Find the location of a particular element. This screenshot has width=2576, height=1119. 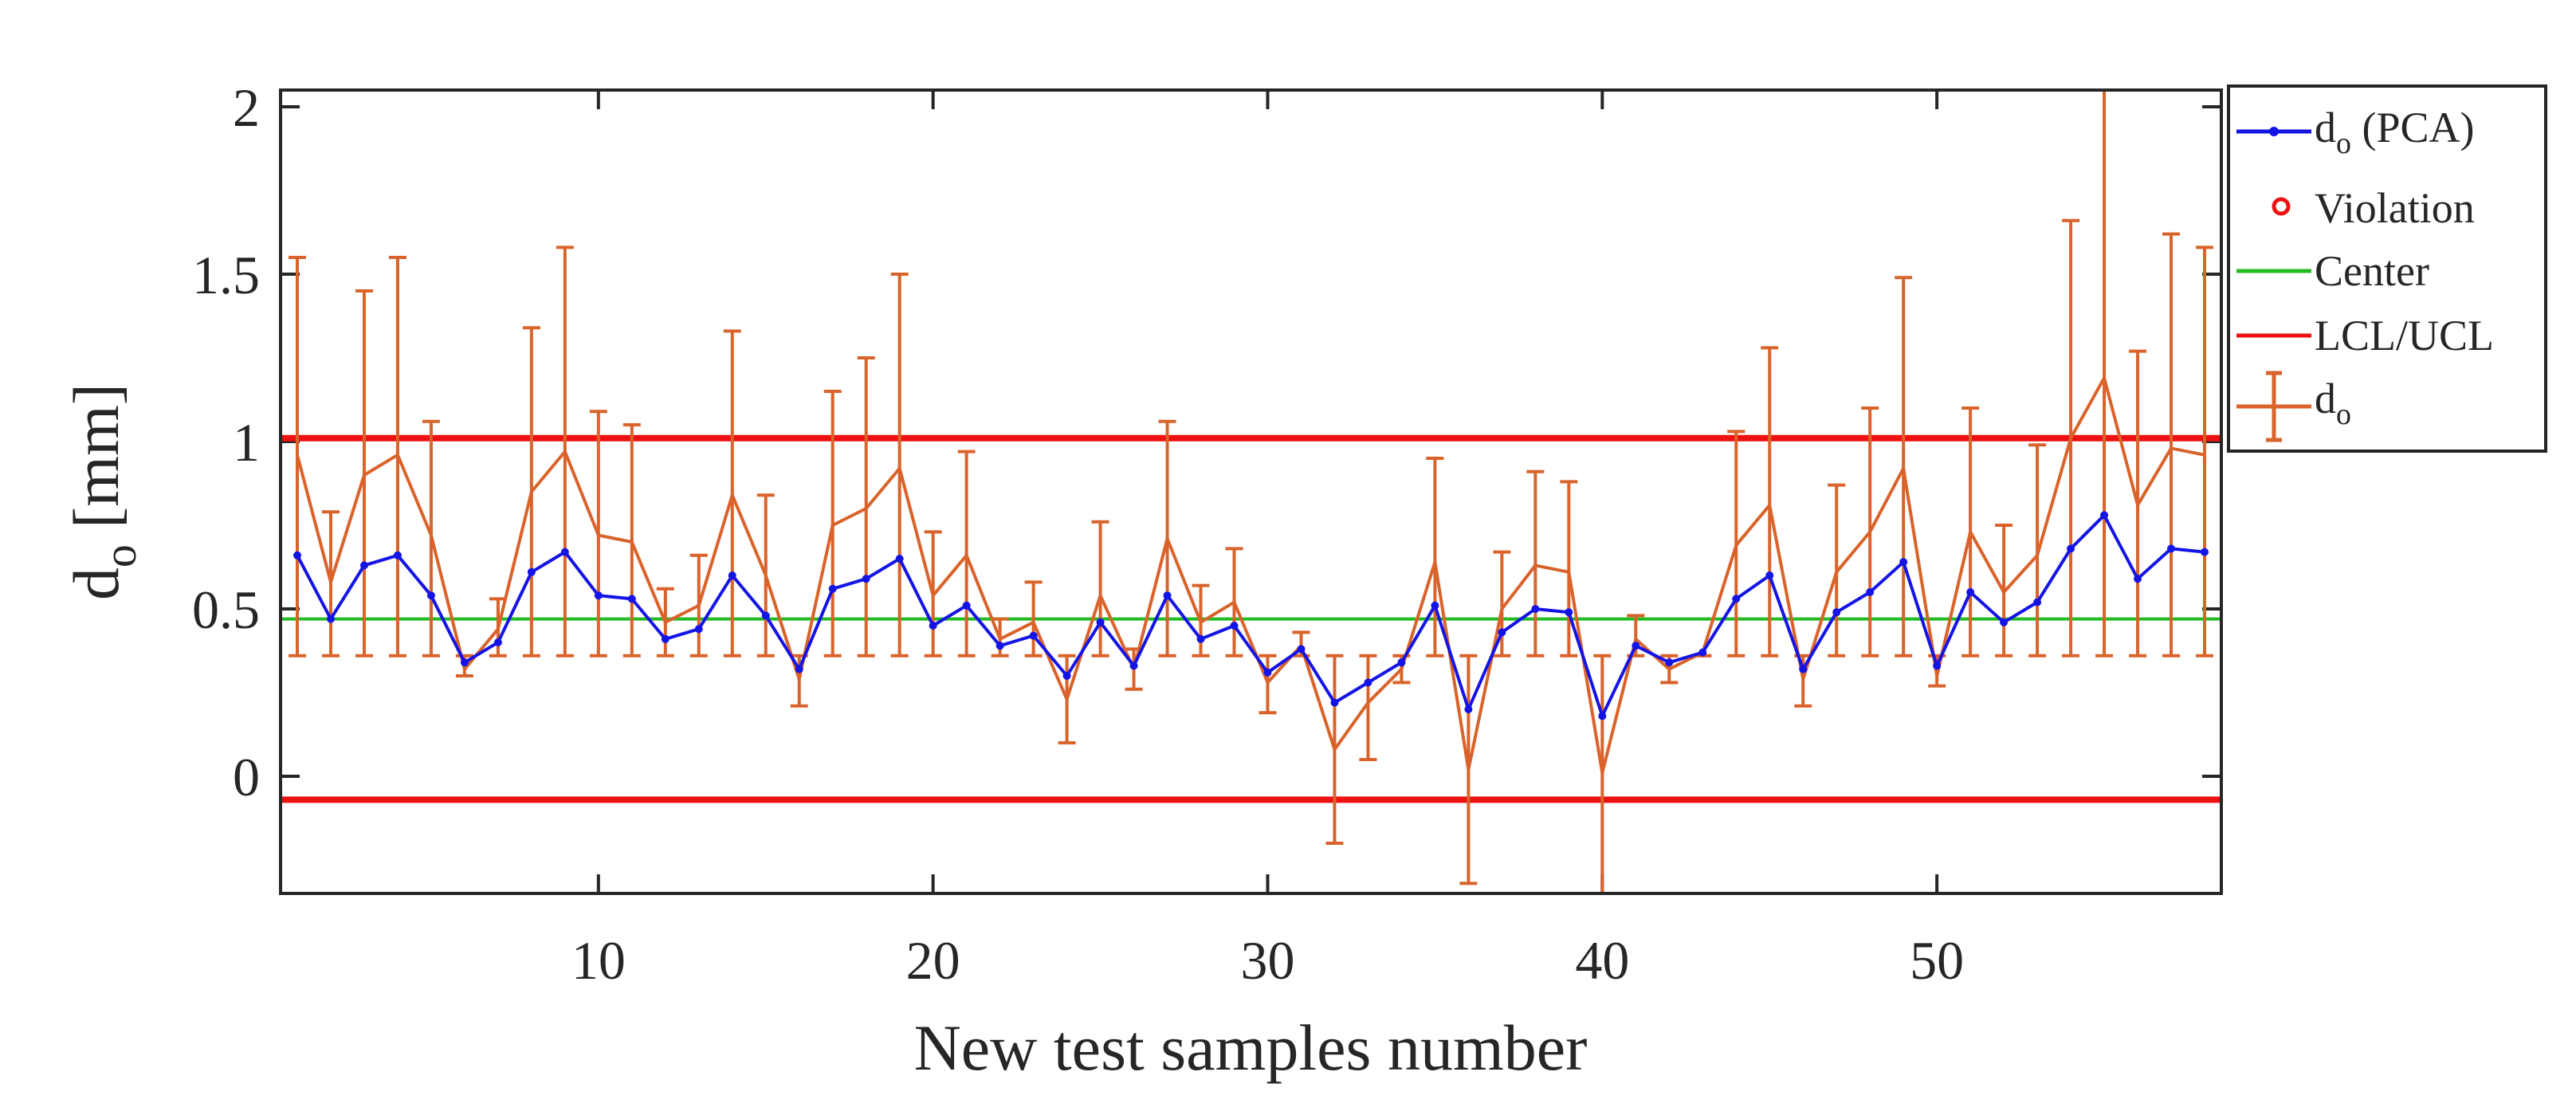

legend: do (PCA) Violation Center LCL/UCL do is located at coordinates (2387, 268).